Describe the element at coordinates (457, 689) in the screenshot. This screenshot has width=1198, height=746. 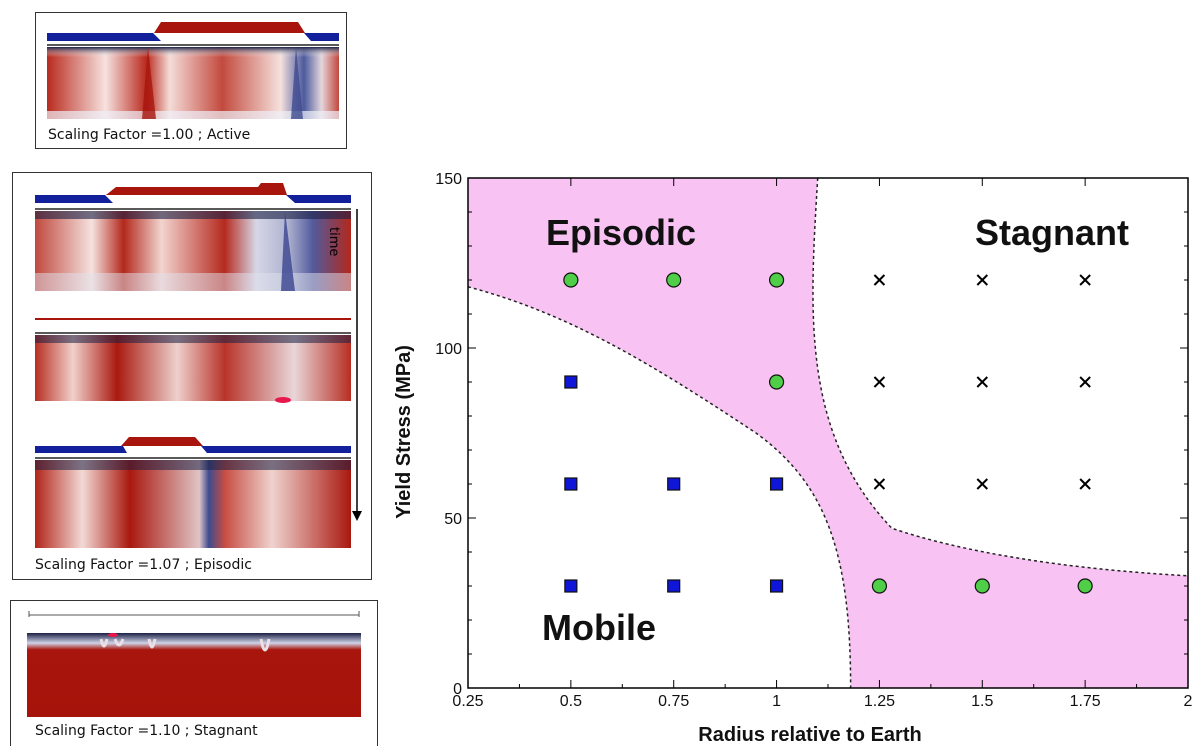
I see `y-tick-label: 0` at that location.